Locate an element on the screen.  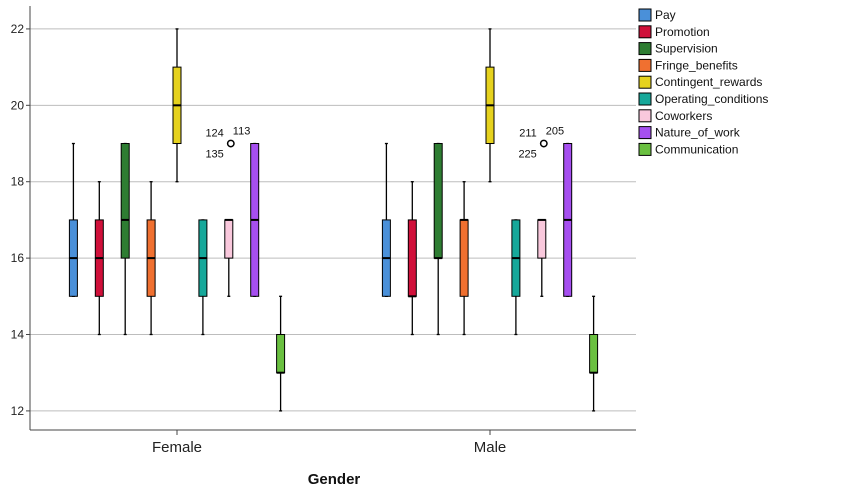
legend-item-nature-of-work: Nature_of_work is located at coordinates (689, 133).